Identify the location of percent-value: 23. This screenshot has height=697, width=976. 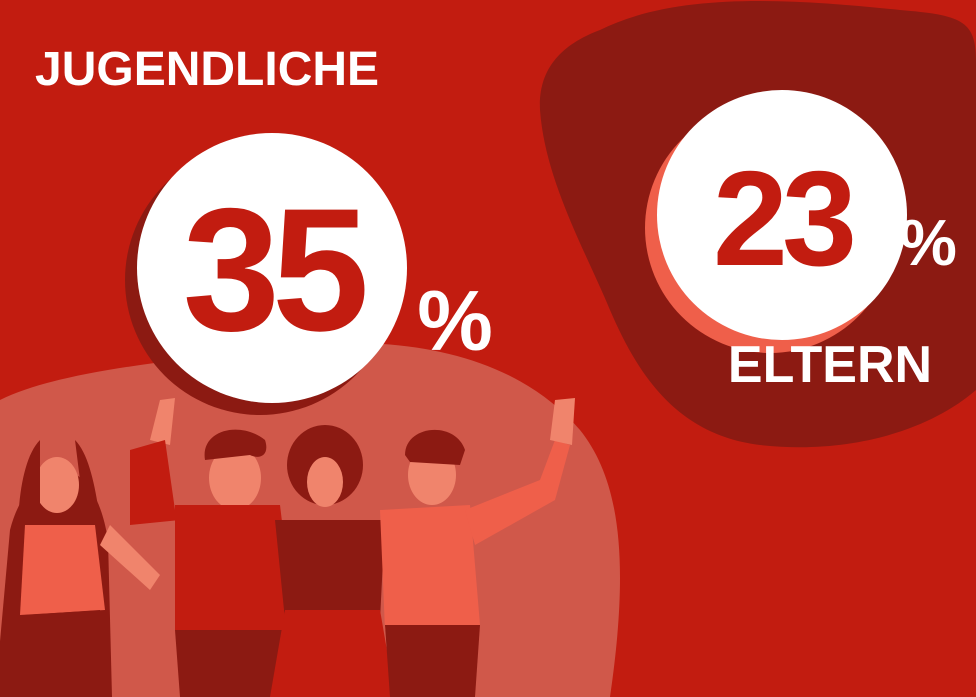
(783, 218).